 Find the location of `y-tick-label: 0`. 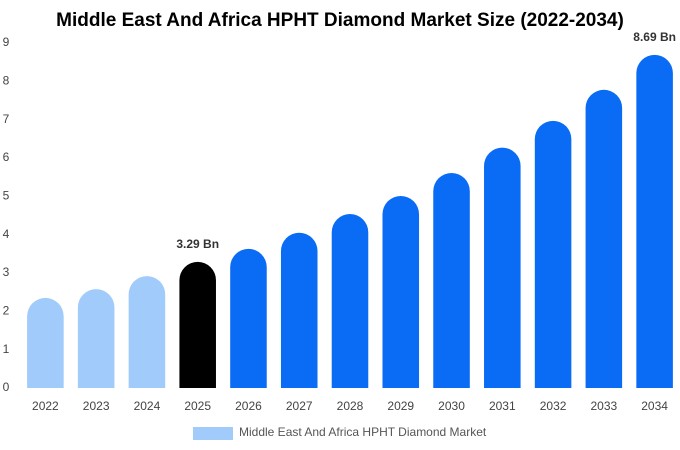

y-tick-label: 0 is located at coordinates (6, 387).